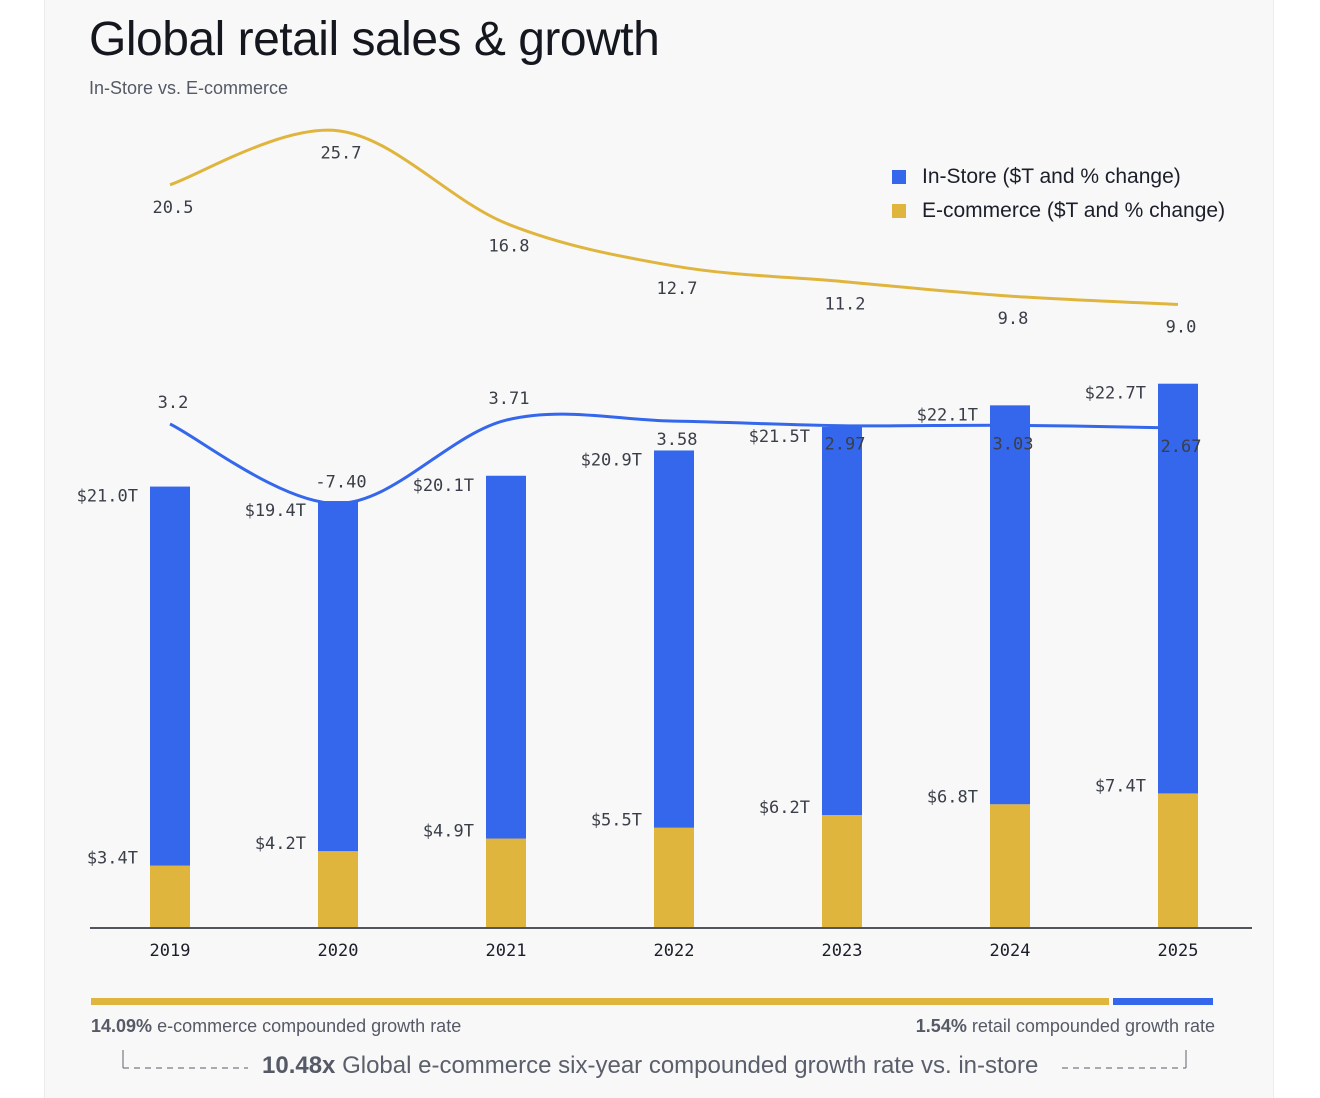 The width and height of the screenshot is (1320, 1098). Describe the element at coordinates (1090, 1026) in the screenshot. I see `retail-rate-text: retail compounded growth rate` at that location.